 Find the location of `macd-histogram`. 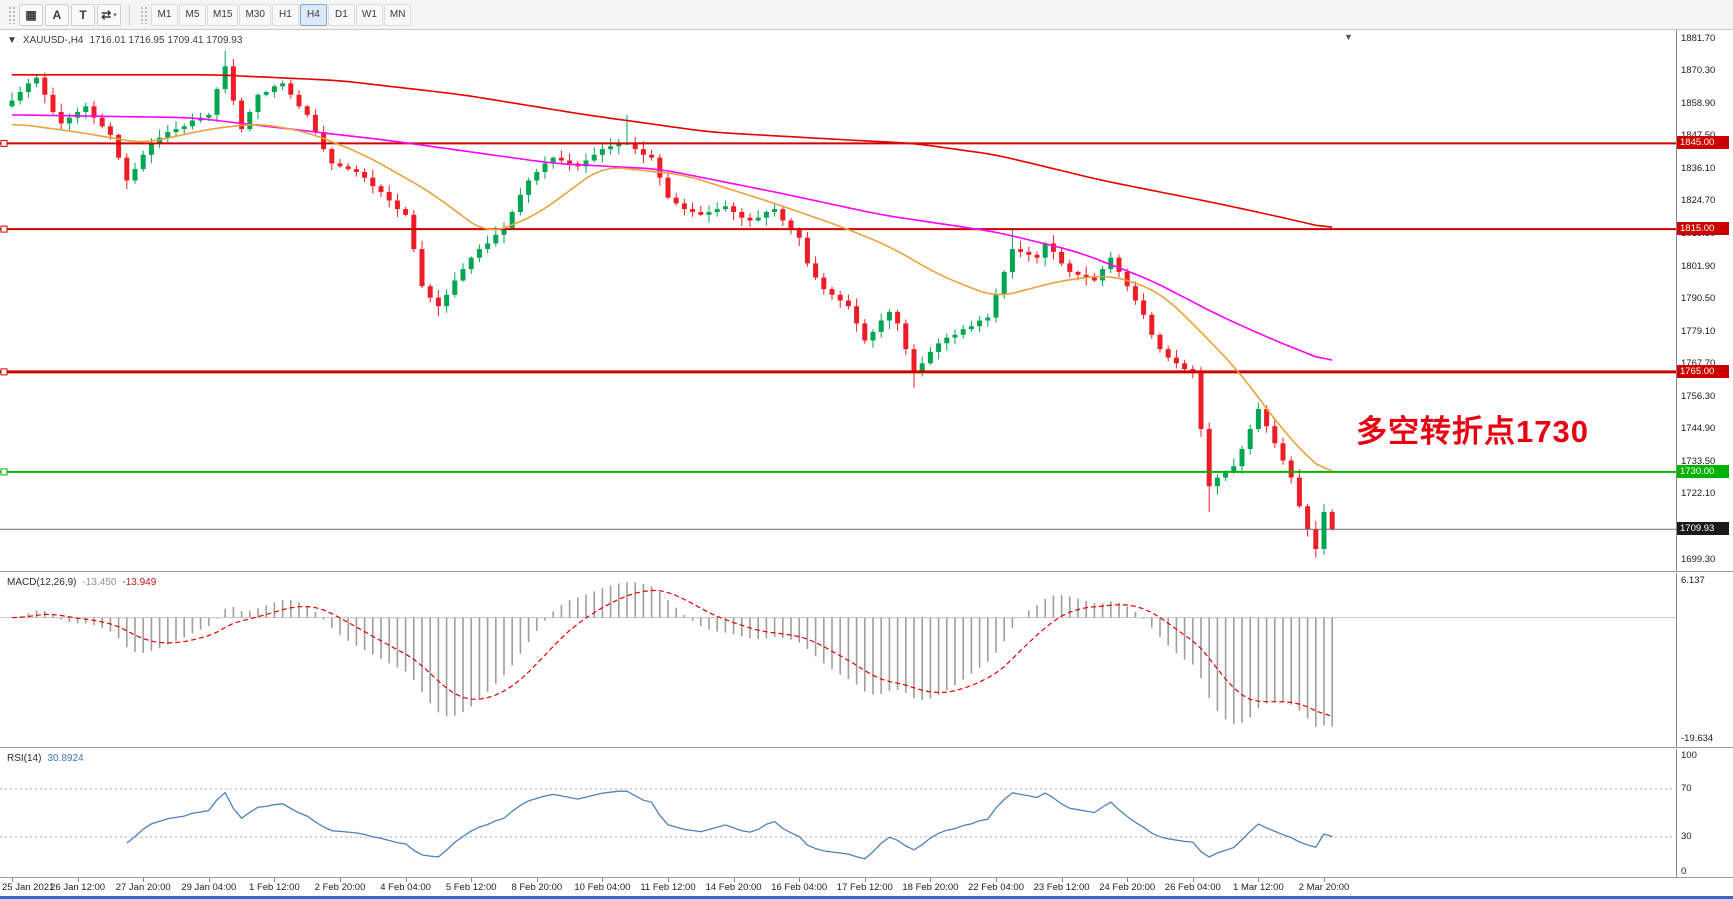

macd-histogram is located at coordinates (676, 654).